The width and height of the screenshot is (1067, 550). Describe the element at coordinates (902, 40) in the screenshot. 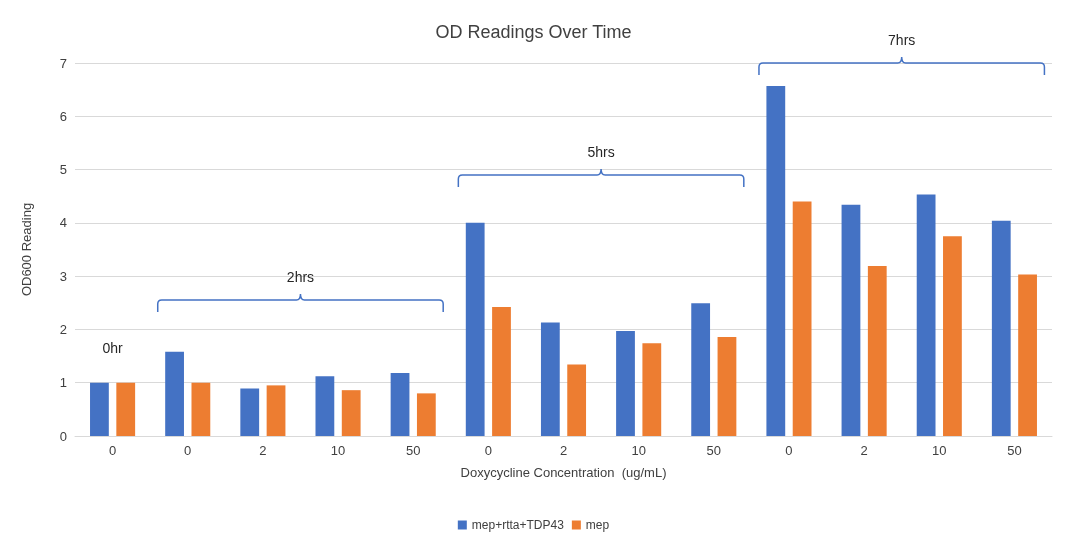

I see `text: 7hrs` at that location.